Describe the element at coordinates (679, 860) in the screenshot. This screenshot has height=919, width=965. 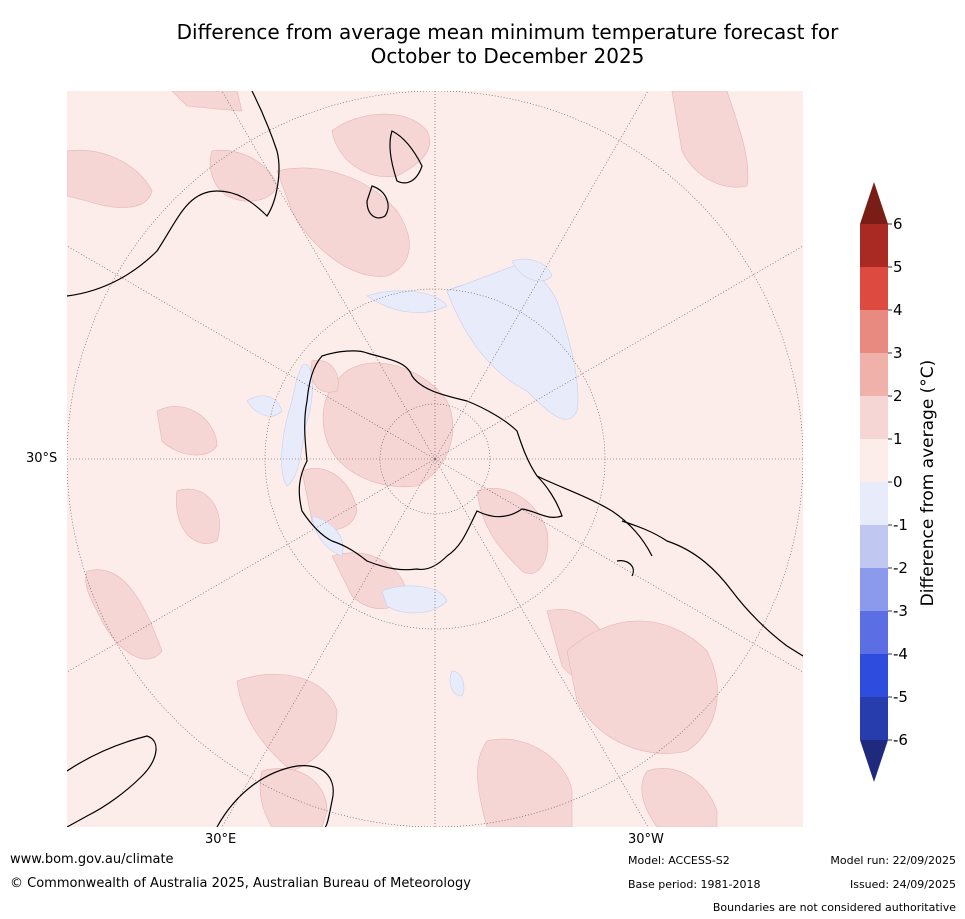
I see `model-name: Model: ACCESS-S2` at that location.